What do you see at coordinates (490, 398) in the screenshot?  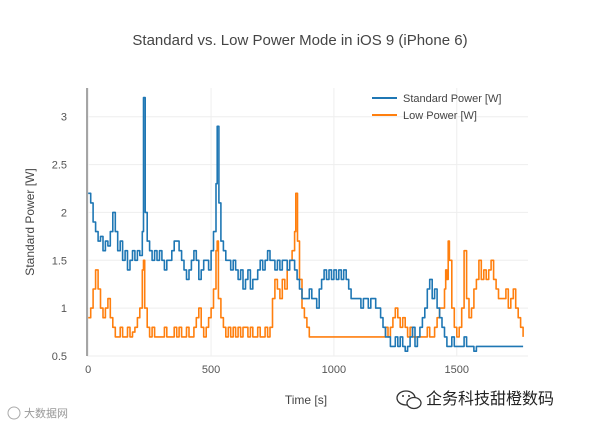 I see `watermark-right-text: 企务科技甜橙数码` at bounding box center [490, 398].